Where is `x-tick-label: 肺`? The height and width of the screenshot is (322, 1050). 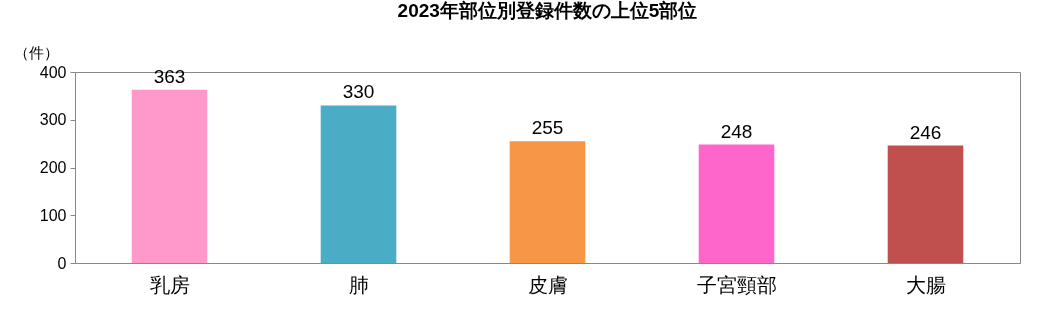 x-tick-label: 肺 is located at coordinates (358, 284).